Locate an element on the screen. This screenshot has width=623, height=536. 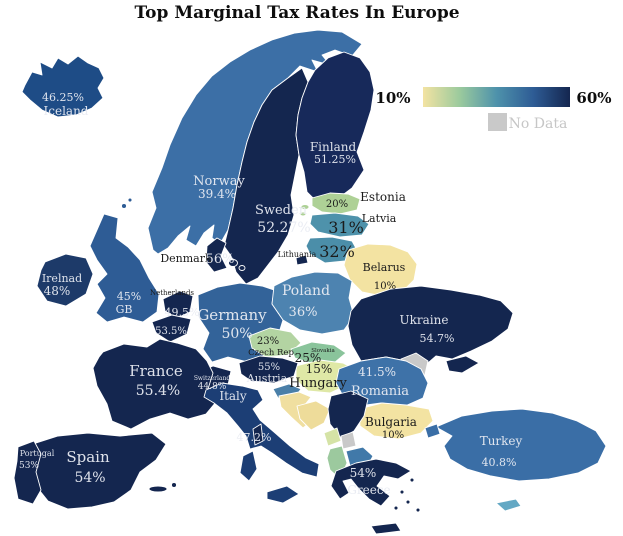
balearic-island is located at coordinates (174, 485).